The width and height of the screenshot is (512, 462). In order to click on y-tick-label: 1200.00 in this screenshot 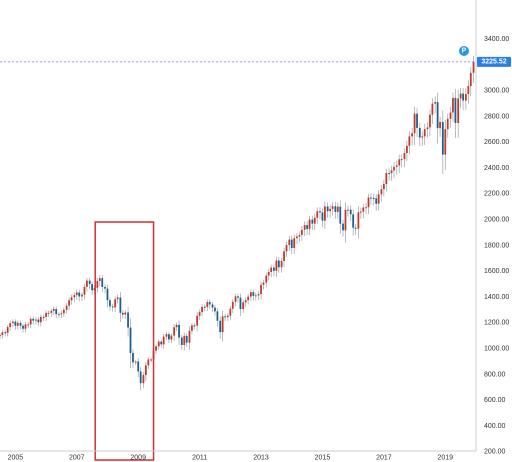, I will do `click(496, 323)`.